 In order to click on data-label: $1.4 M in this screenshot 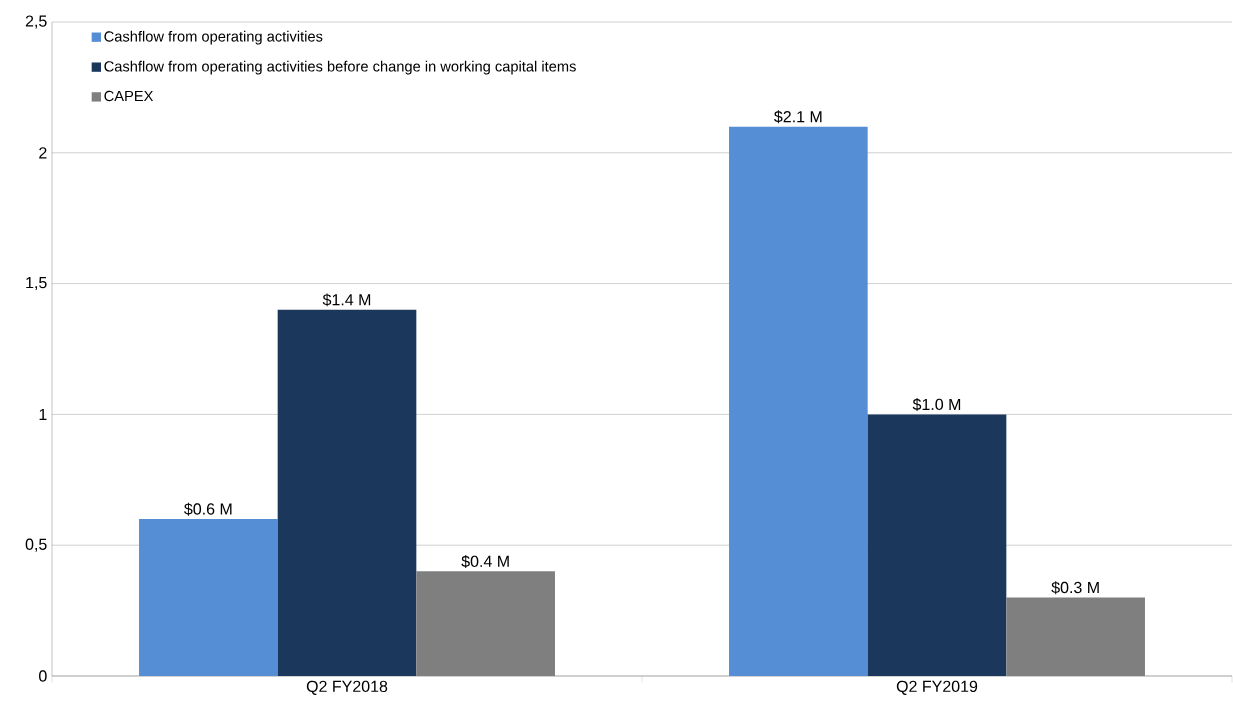, I will do `click(346, 300)`.